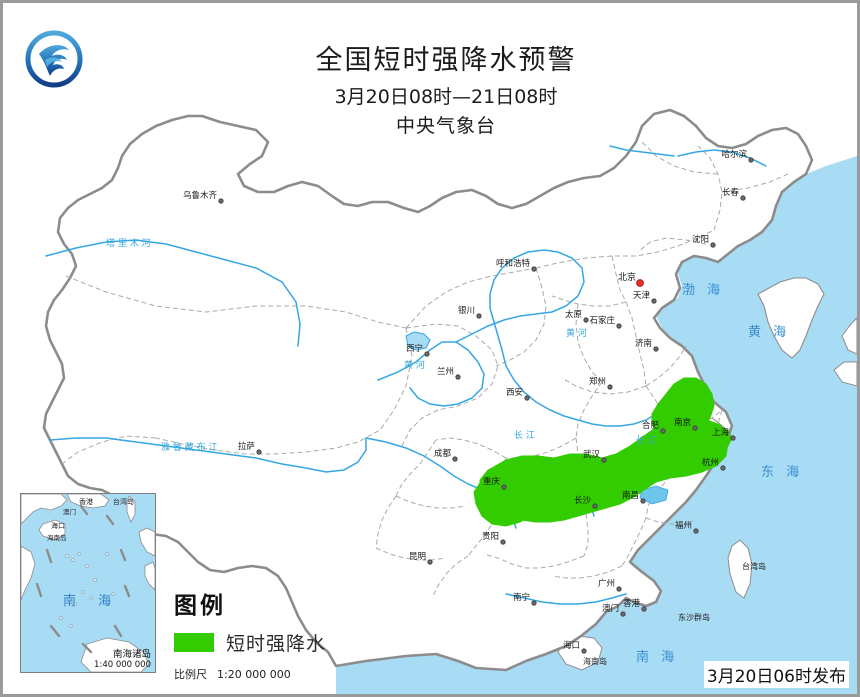  Describe the element at coordinates (131, 654) in the screenshot. I see `inset-title: 南海诸岛` at that location.